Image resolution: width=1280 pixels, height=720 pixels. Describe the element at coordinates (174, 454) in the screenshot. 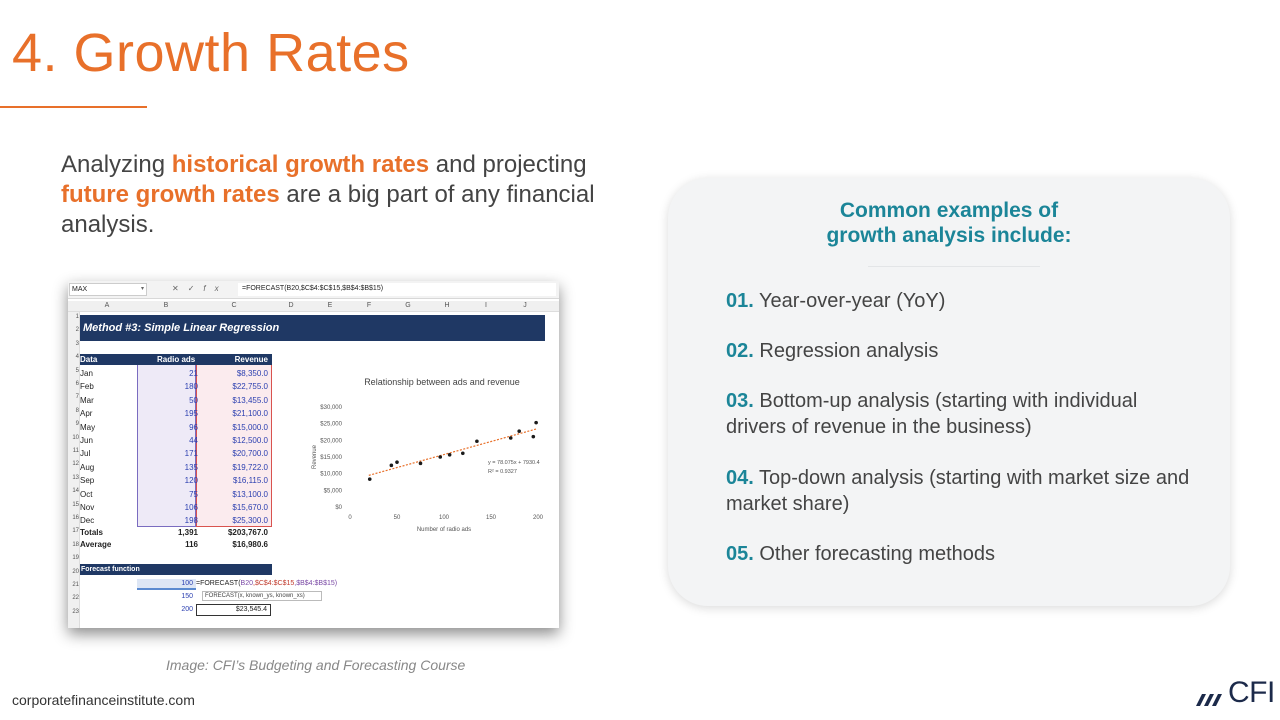

I see `table-row: Jul 171 $20,700.0` at that location.